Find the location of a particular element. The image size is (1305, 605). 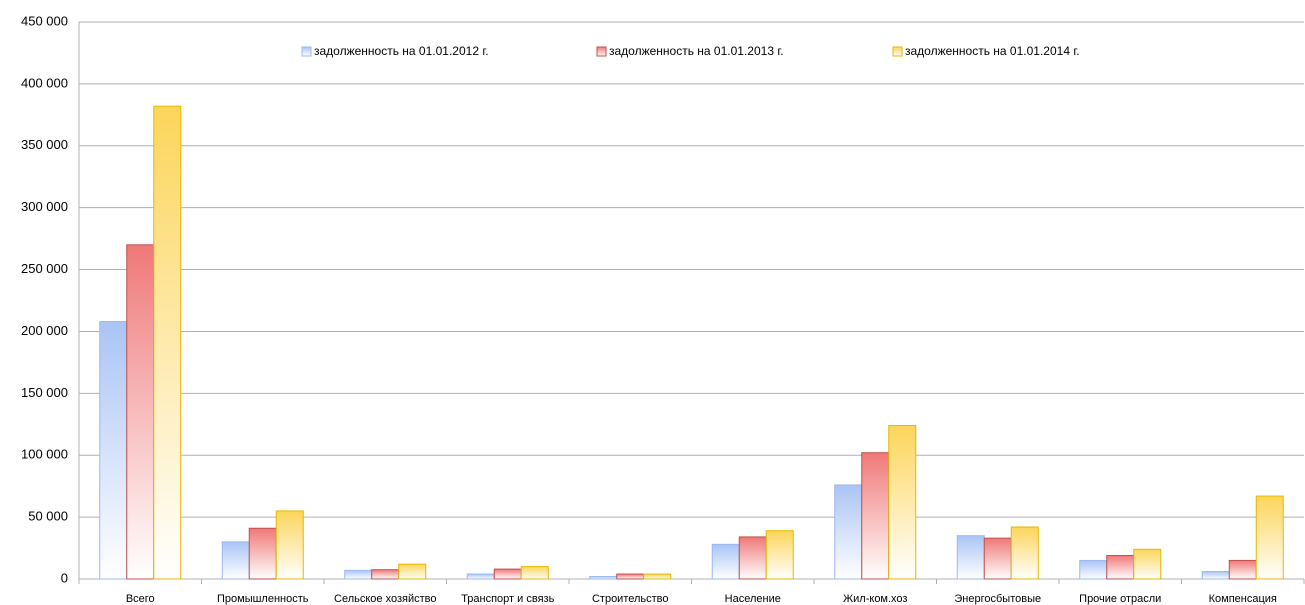

x-tick-label: Энергосбытовые is located at coordinates (997, 599).